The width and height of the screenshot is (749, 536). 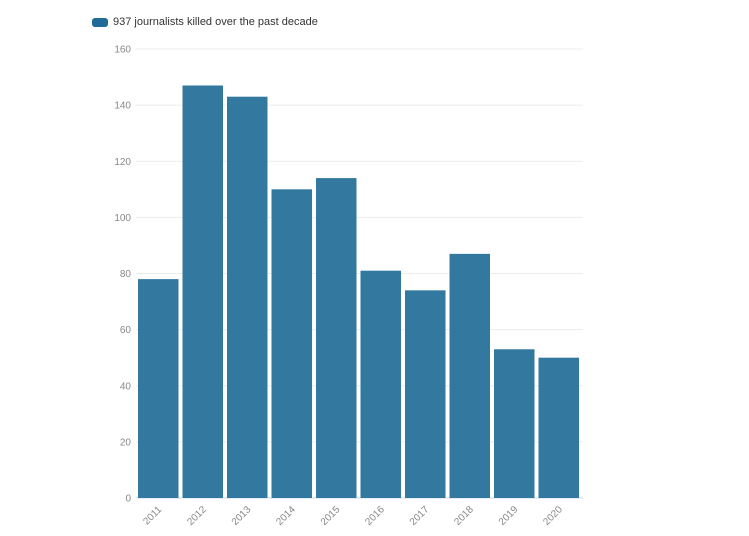 What do you see at coordinates (122, 218) in the screenshot?
I see `y-tick-label: 100` at bounding box center [122, 218].